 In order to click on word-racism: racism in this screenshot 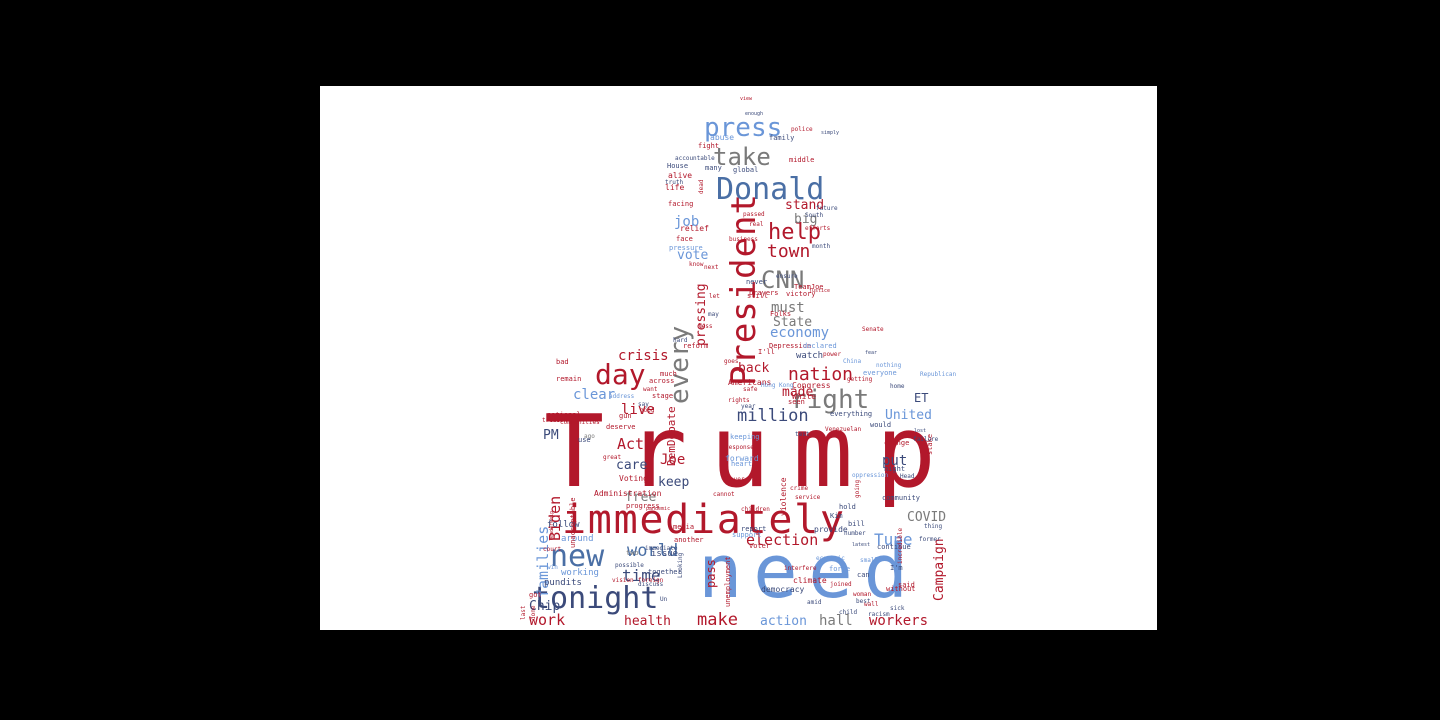, I will do `click(879, 614)`.